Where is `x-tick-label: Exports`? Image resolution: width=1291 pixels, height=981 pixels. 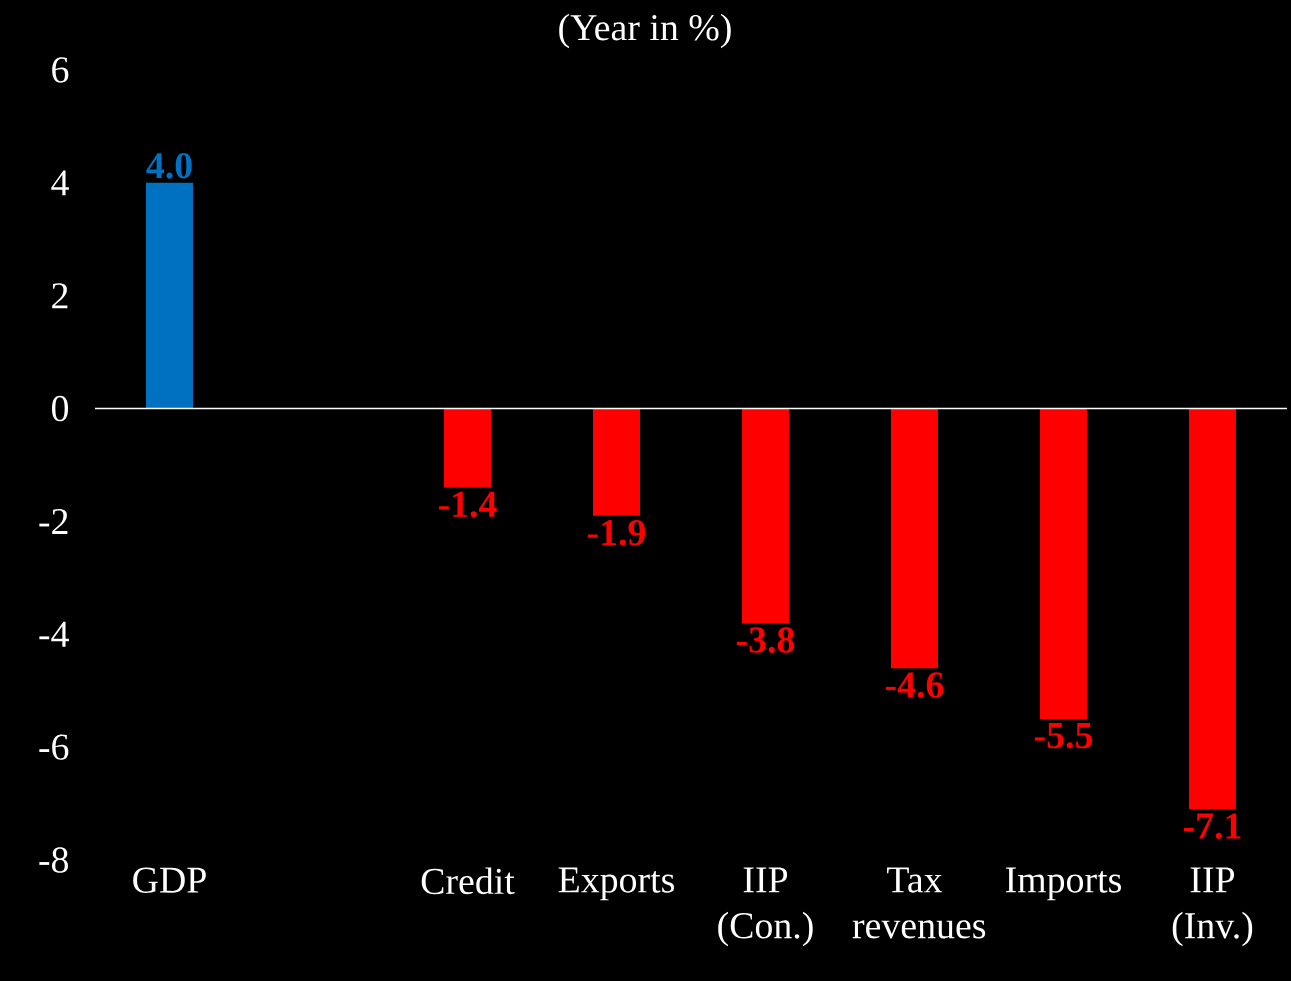
x-tick-label: Exports is located at coordinates (616, 884).